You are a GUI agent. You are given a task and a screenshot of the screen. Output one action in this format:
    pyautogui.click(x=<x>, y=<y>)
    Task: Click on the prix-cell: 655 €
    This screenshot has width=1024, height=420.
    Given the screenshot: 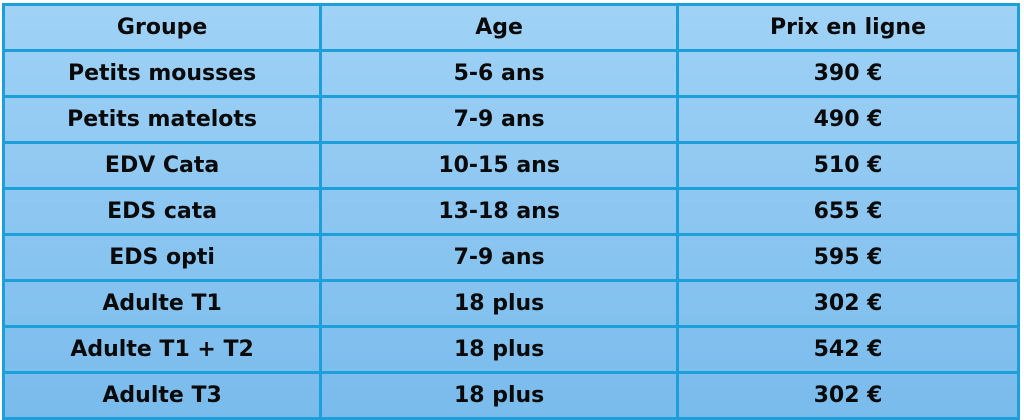 What is the action you would take?
    pyautogui.click(x=848, y=211)
    